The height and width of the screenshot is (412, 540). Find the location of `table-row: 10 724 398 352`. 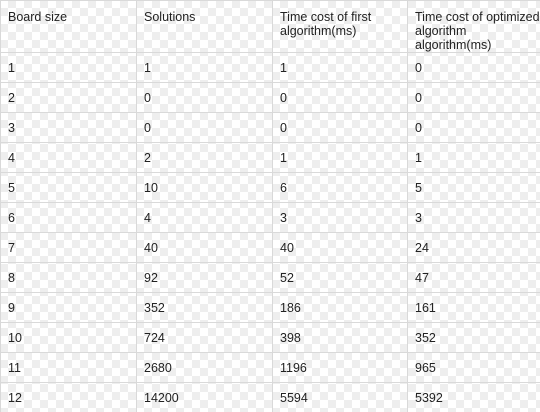

table-row: 10 724 398 352 is located at coordinates (270, 337).